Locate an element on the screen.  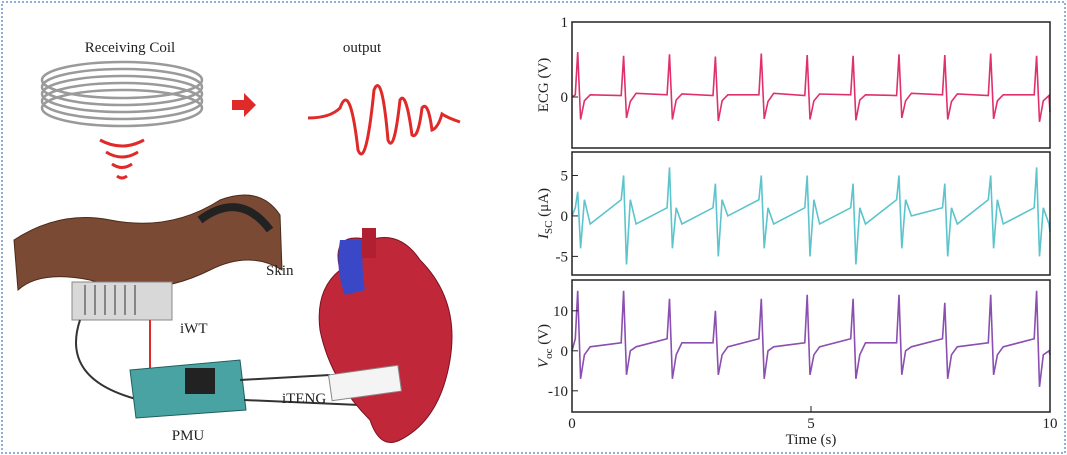
wireless-icon is located at coordinates (122, 159).